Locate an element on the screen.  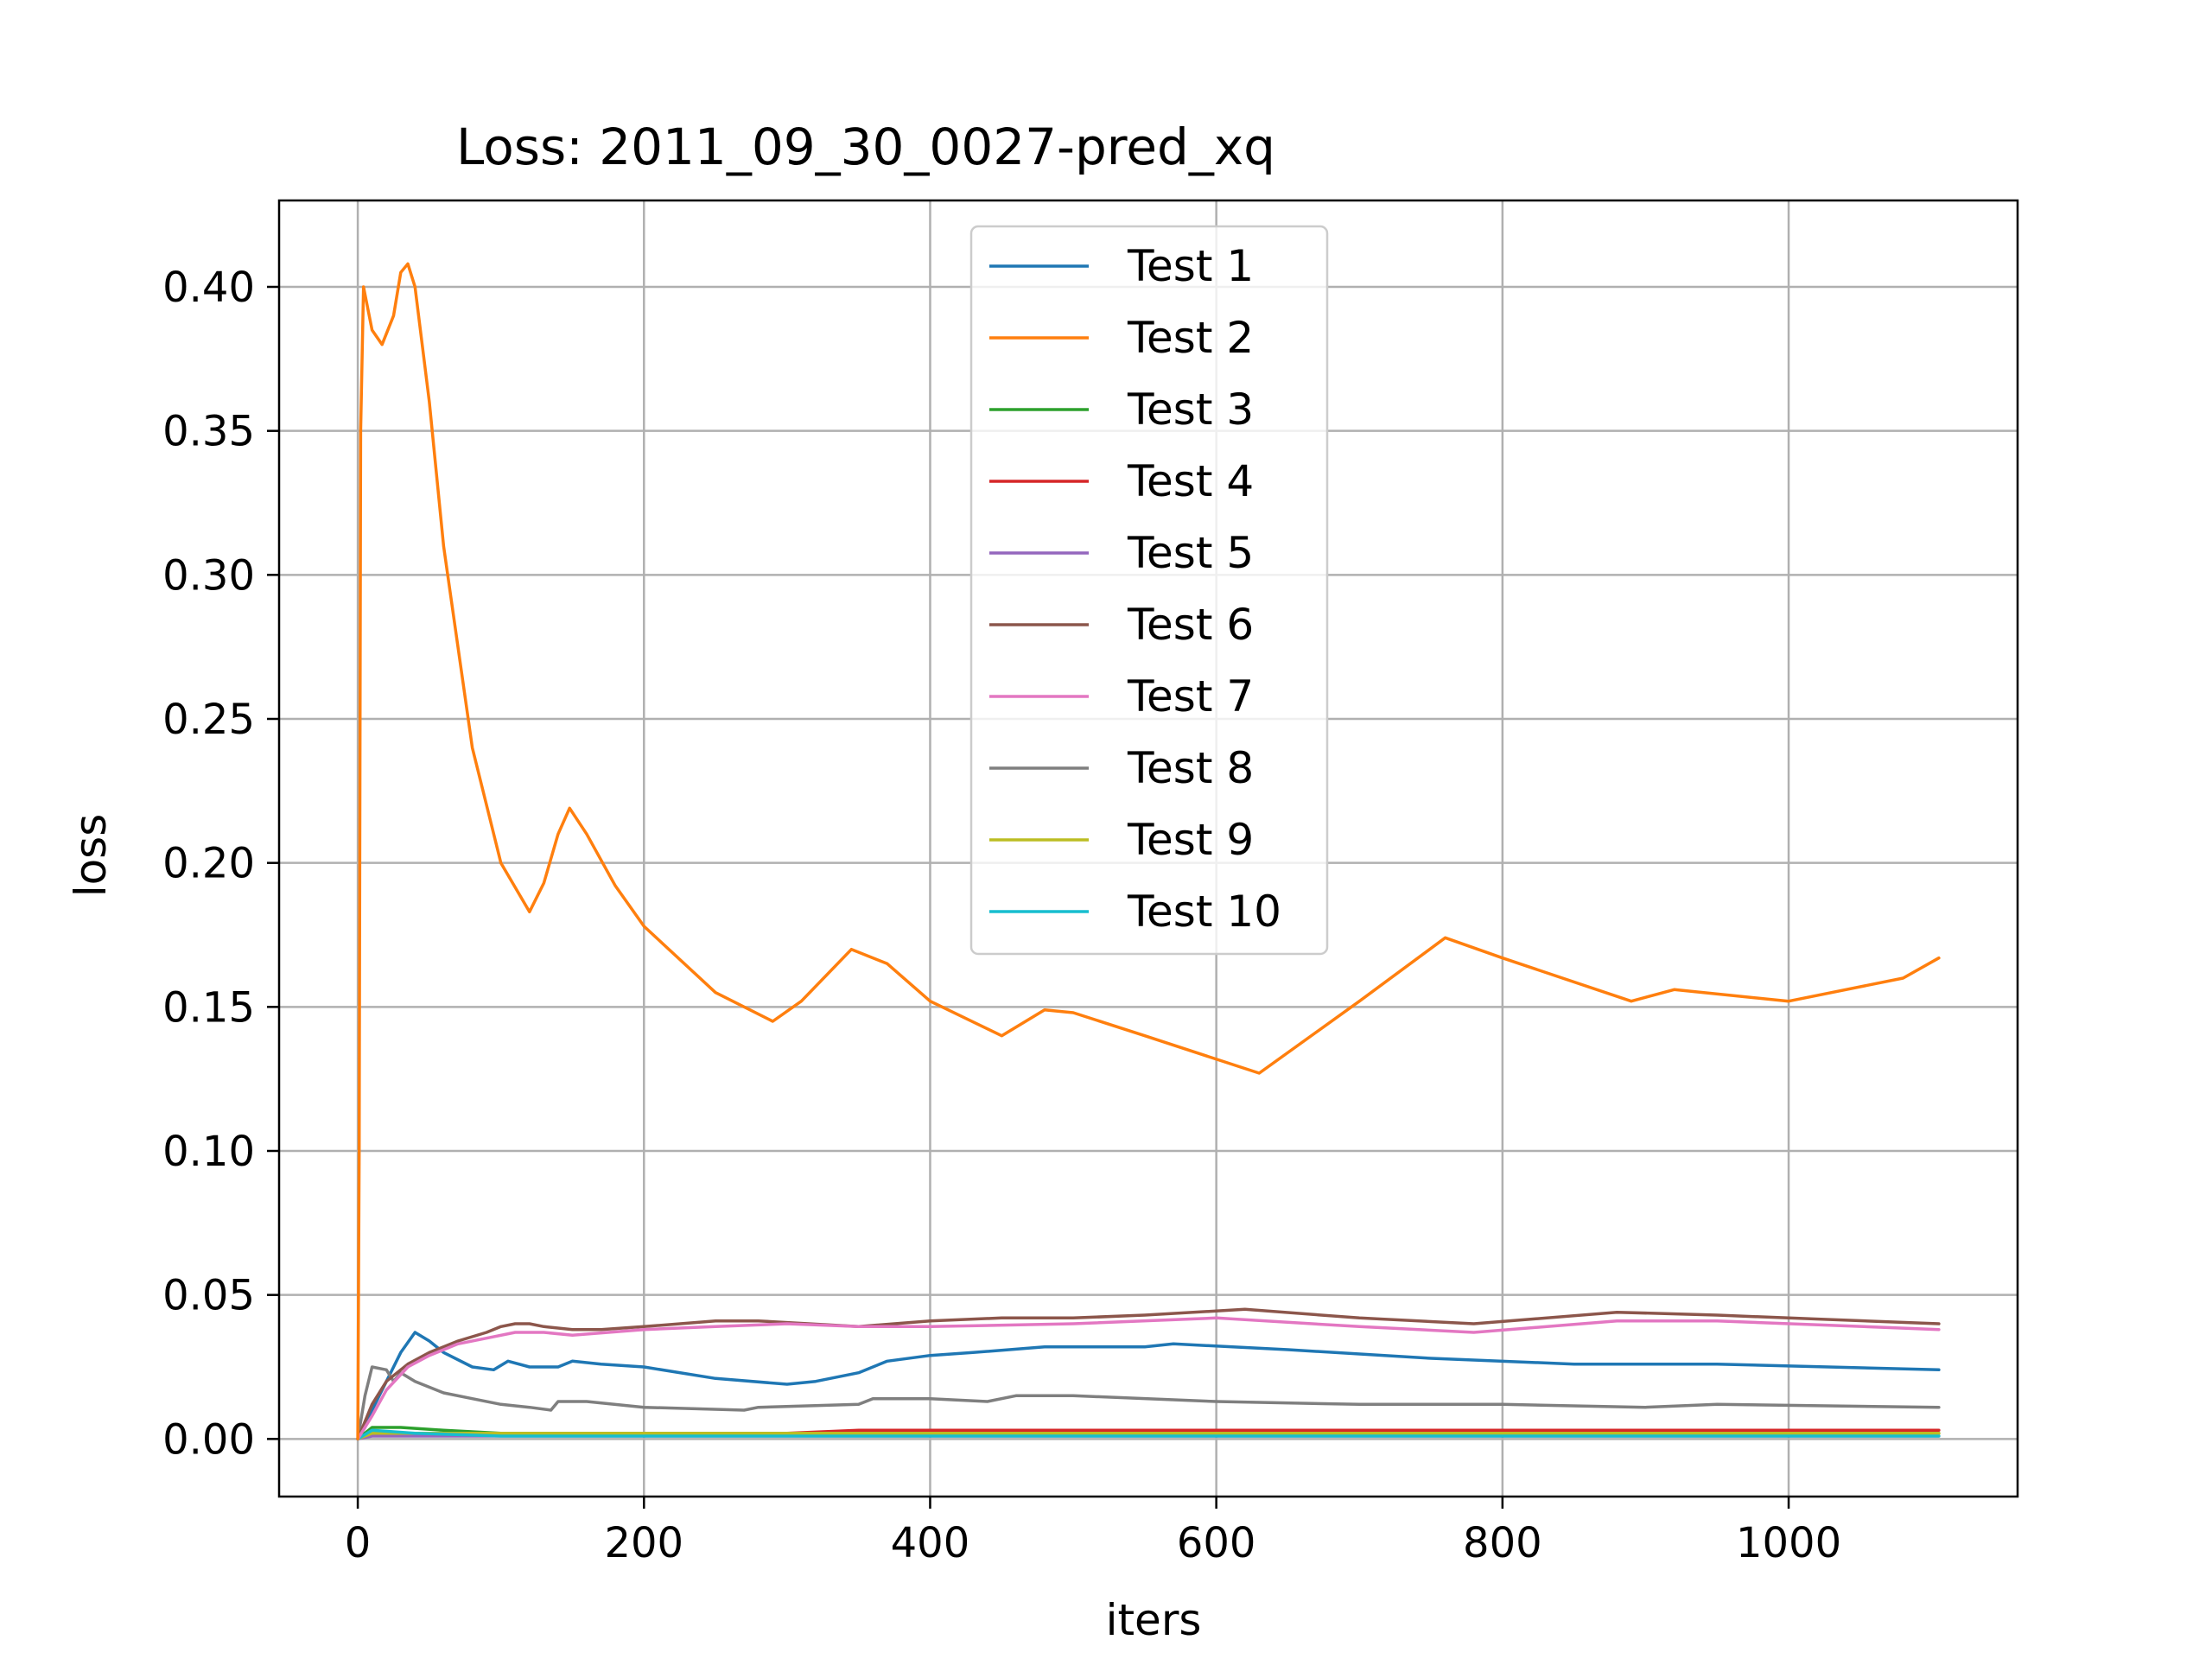
x-tick-label: 200 is located at coordinates (643, 1543).